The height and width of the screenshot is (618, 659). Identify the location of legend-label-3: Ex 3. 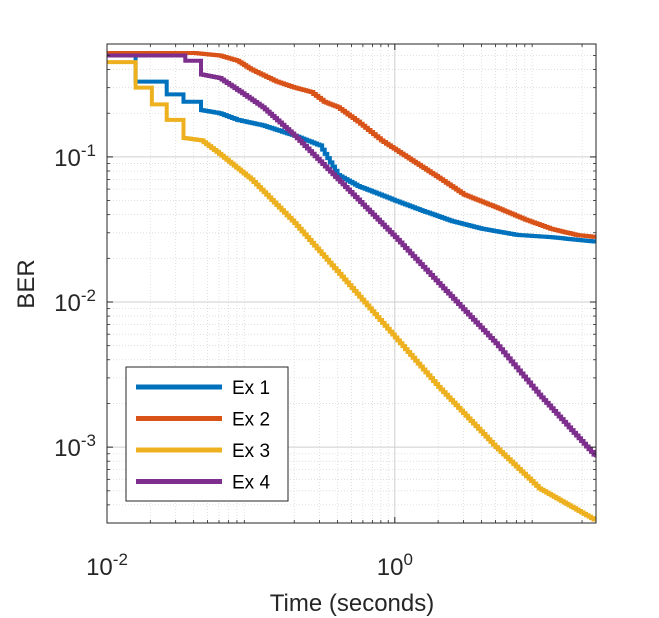
(251, 451).